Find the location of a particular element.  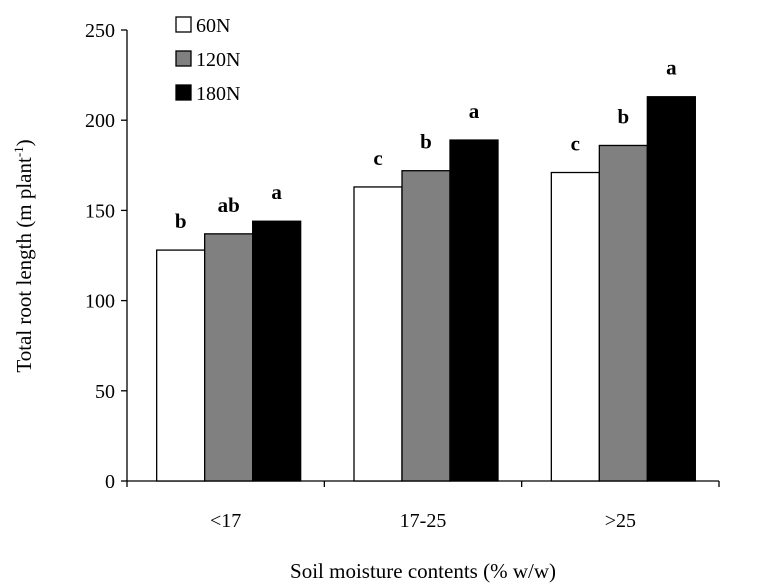

y-axis-title: Total root length (m plant-1) is located at coordinates (23, 255).